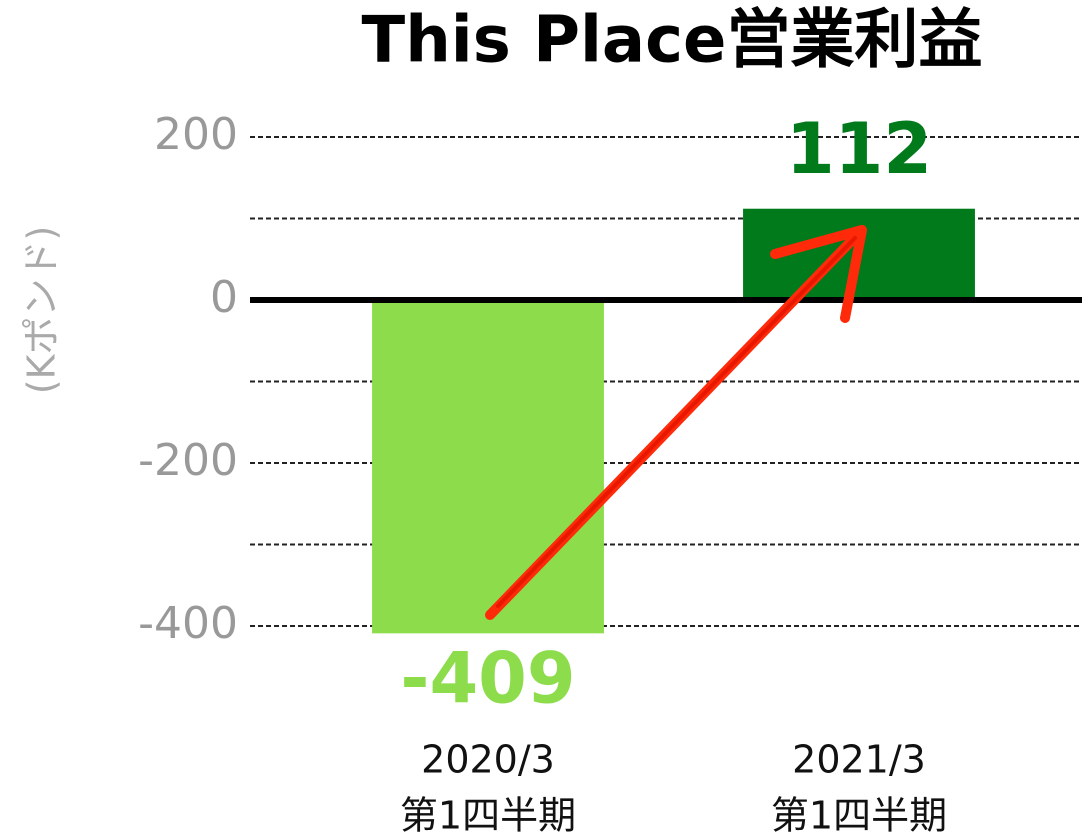 The image size is (1082, 840). Describe the element at coordinates (859, 760) in the screenshot. I see `x-tick-label: 2021/3` at that location.